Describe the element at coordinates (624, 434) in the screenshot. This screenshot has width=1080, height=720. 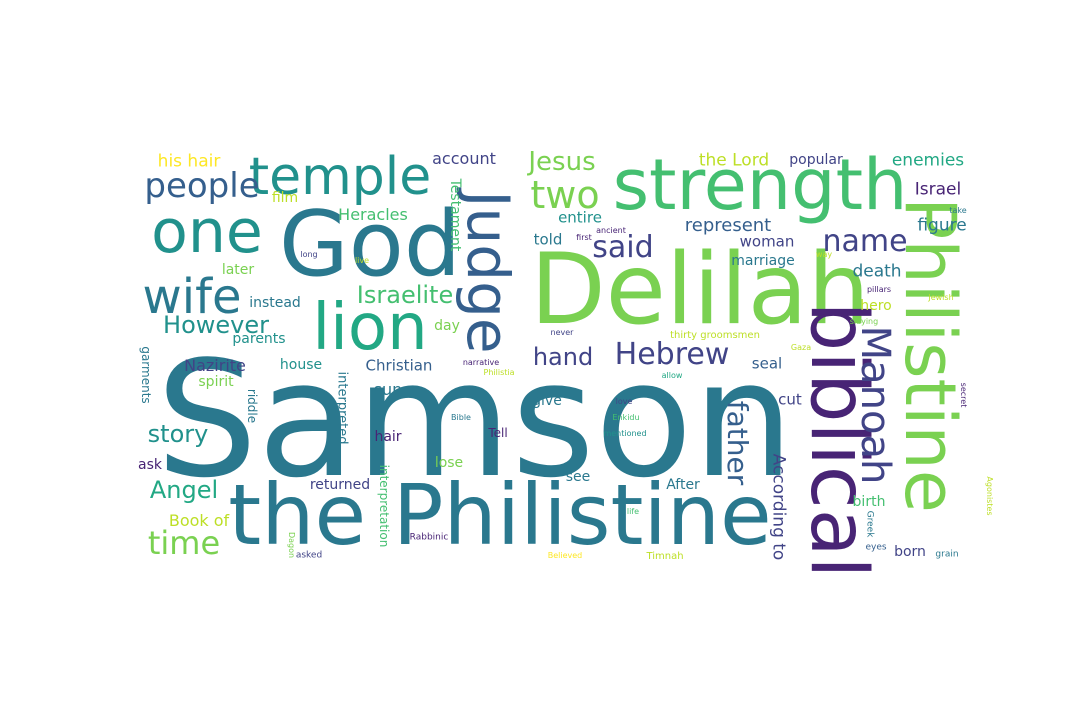
I see `word-mentioned: mentioned` at that location.